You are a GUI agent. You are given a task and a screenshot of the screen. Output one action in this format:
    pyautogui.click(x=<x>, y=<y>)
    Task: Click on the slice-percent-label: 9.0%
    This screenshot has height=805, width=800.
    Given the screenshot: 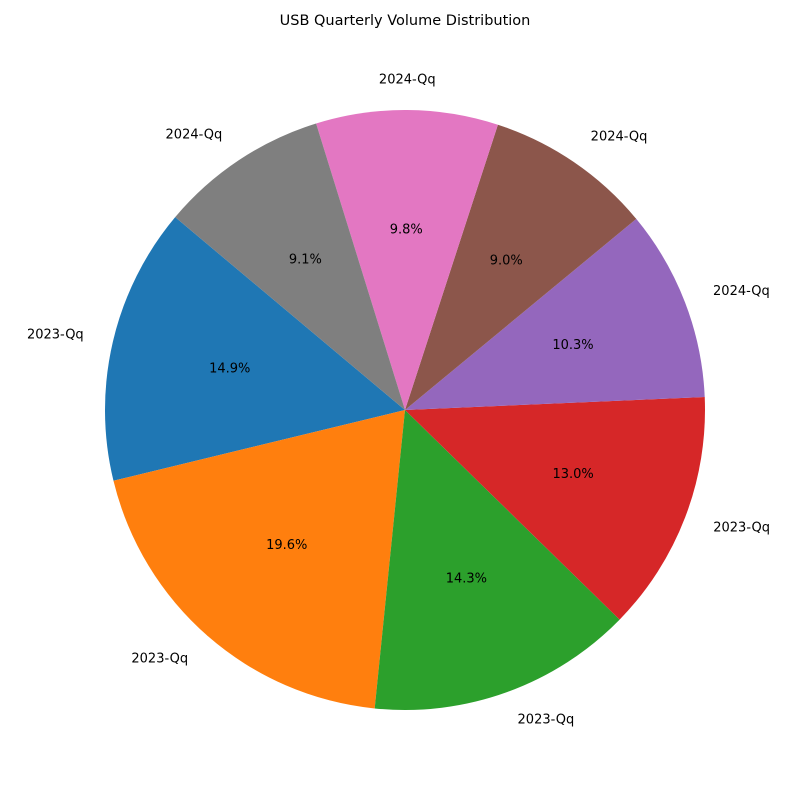 What is the action you would take?
    pyautogui.click(x=506, y=261)
    